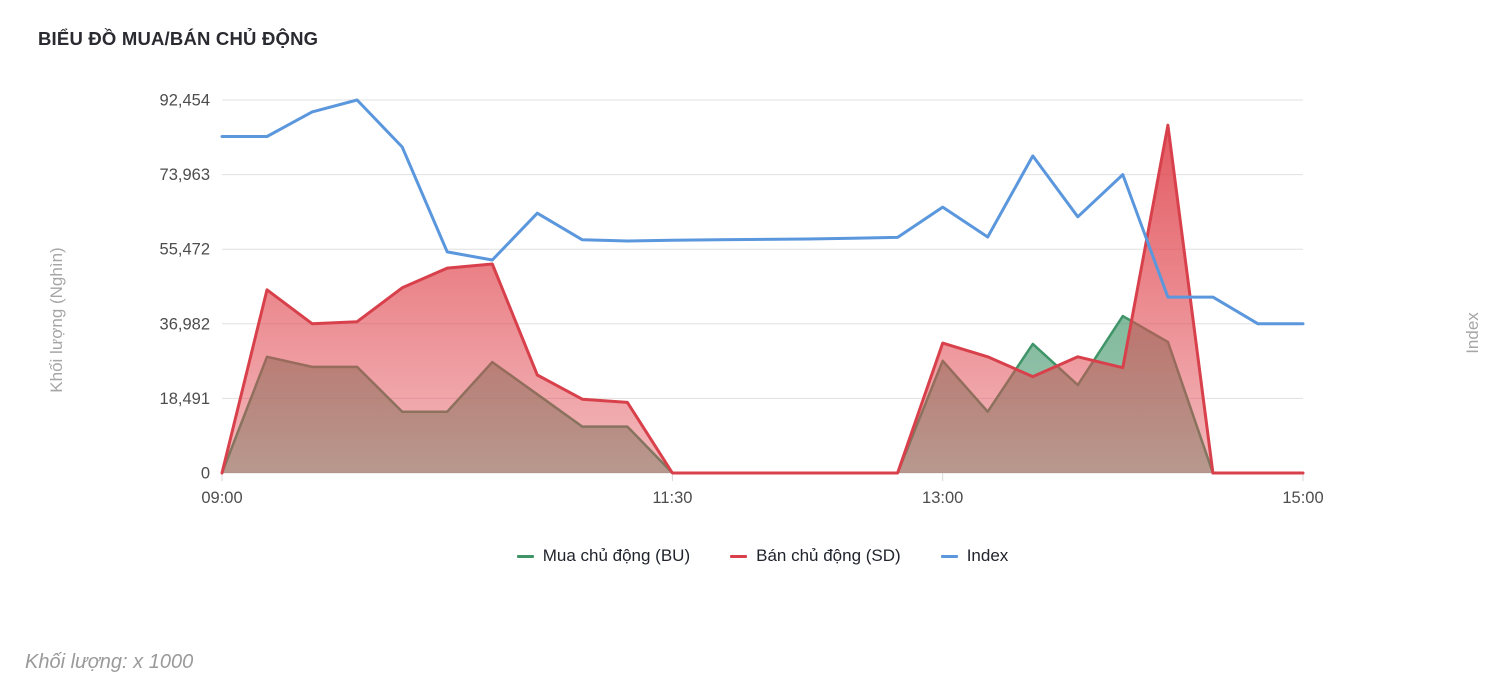 This screenshot has height=694, width=1508. What do you see at coordinates (616, 555) in the screenshot?
I see `bu-legend-label: Mua chủ động (BU)` at bounding box center [616, 555].